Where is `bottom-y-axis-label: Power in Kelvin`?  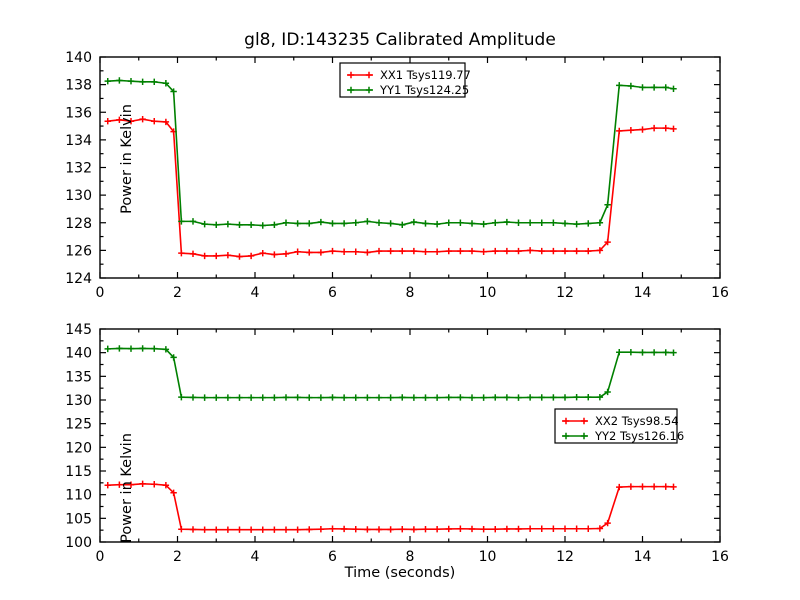 bottom-y-axis-label: Power in Kelvin is located at coordinates (127, 488).